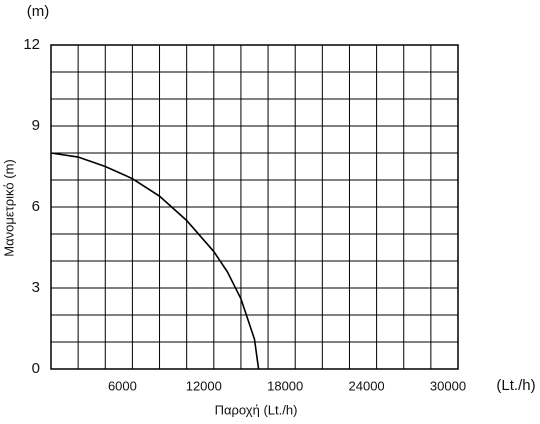  I want to click on y-tick-label: 6, so click(36, 206).